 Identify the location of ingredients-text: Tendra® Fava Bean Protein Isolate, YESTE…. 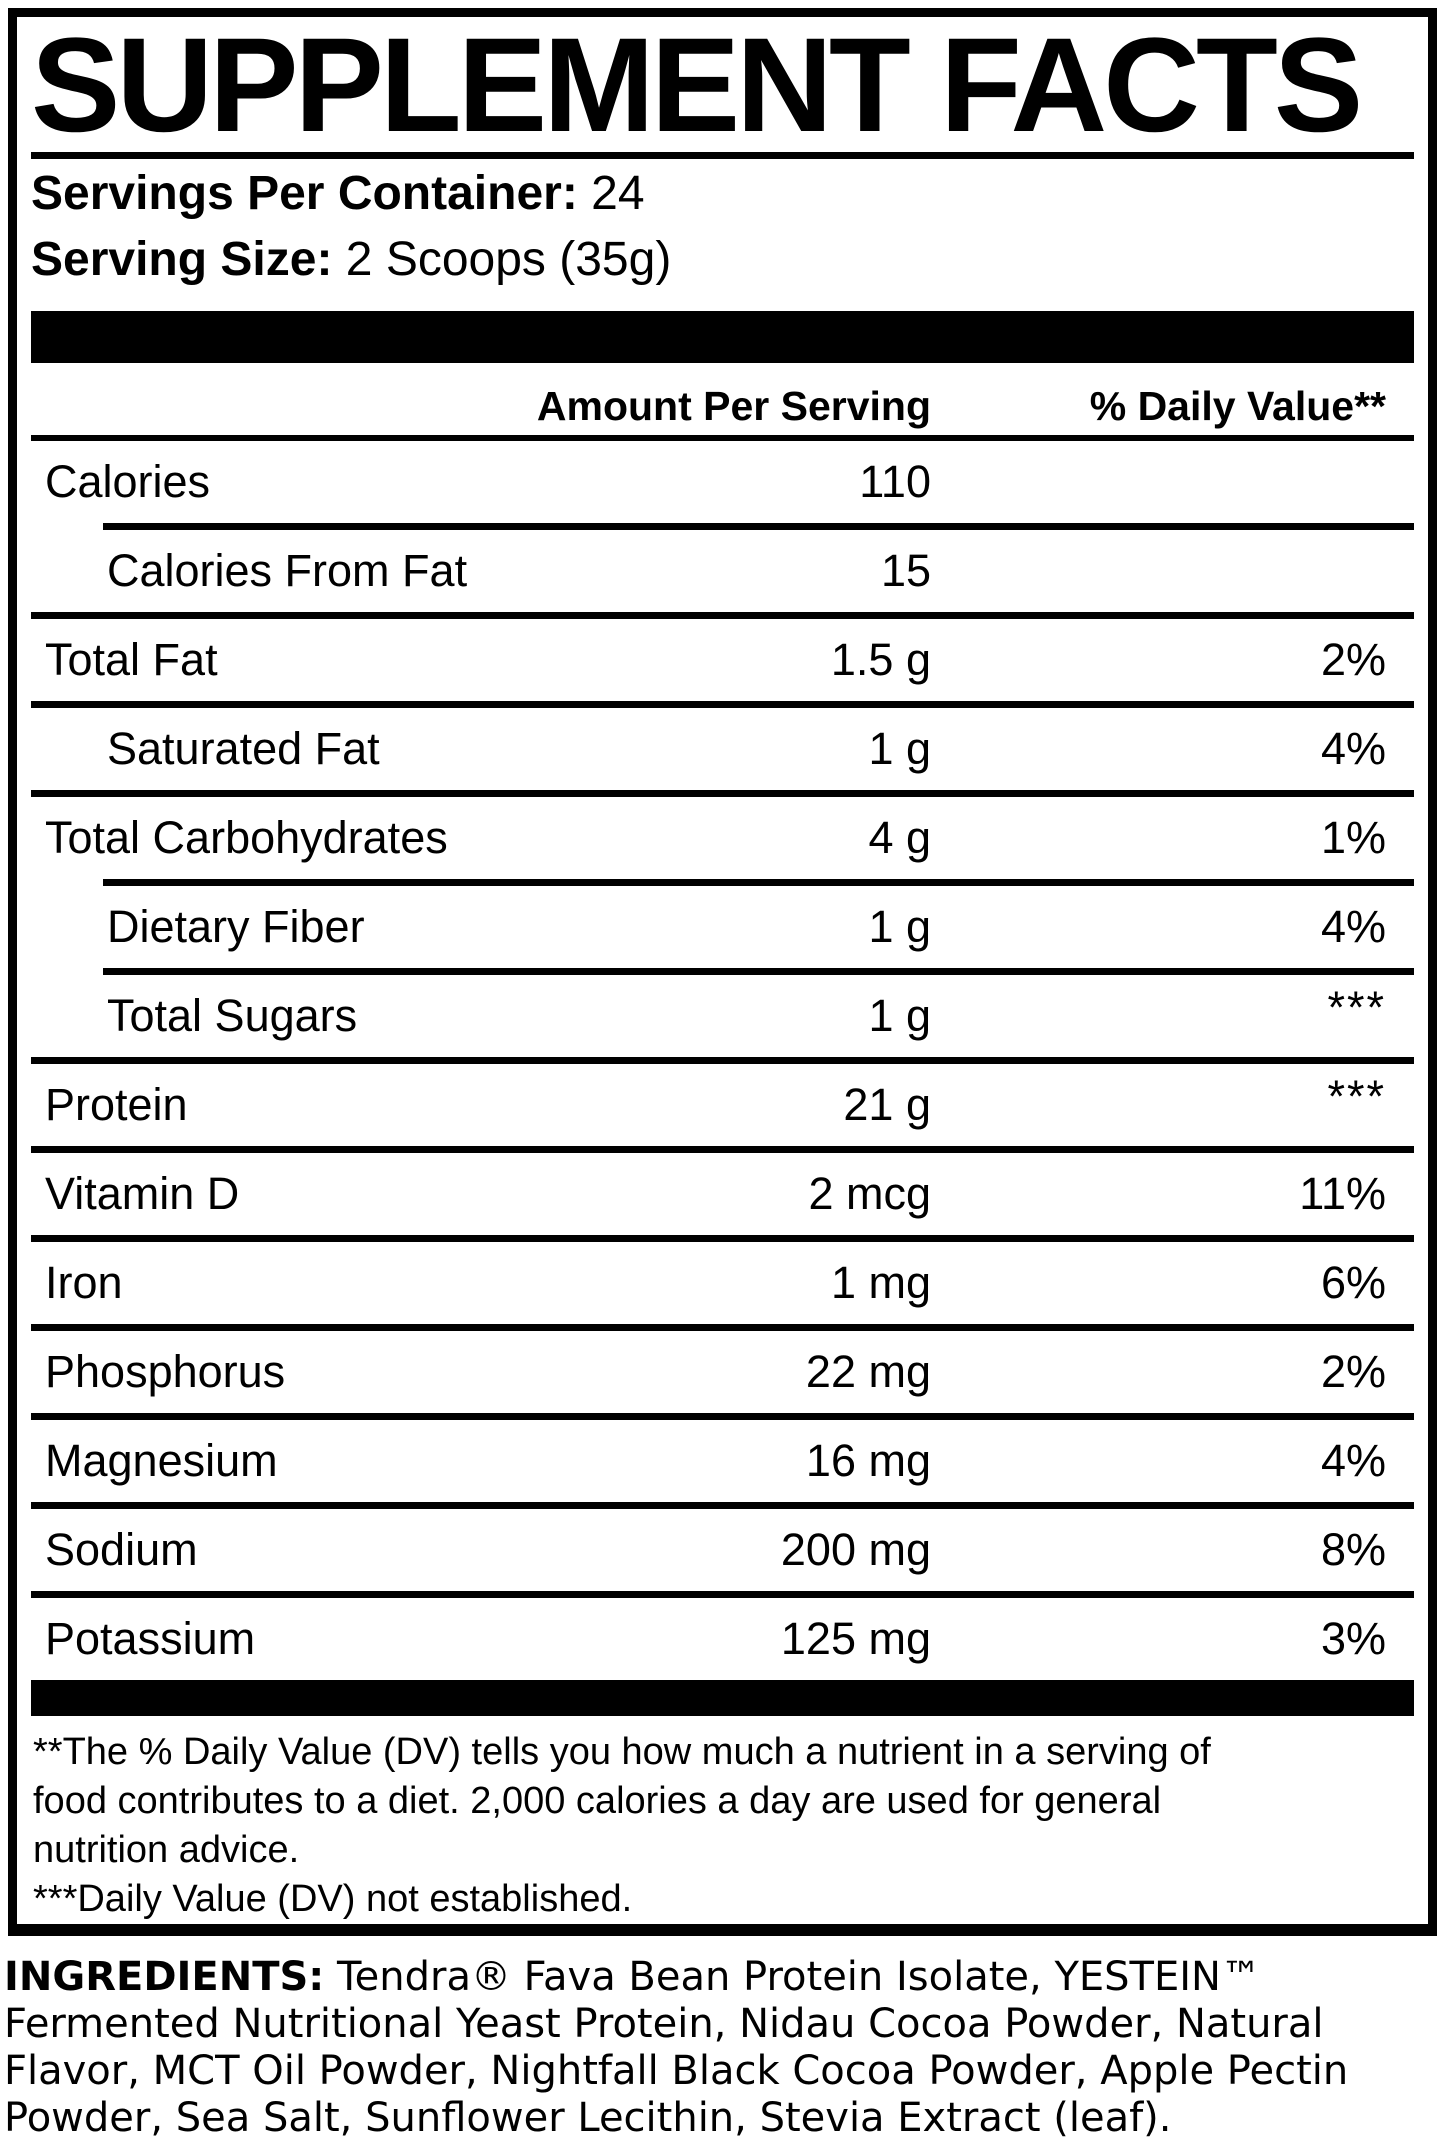
(799, 1977).